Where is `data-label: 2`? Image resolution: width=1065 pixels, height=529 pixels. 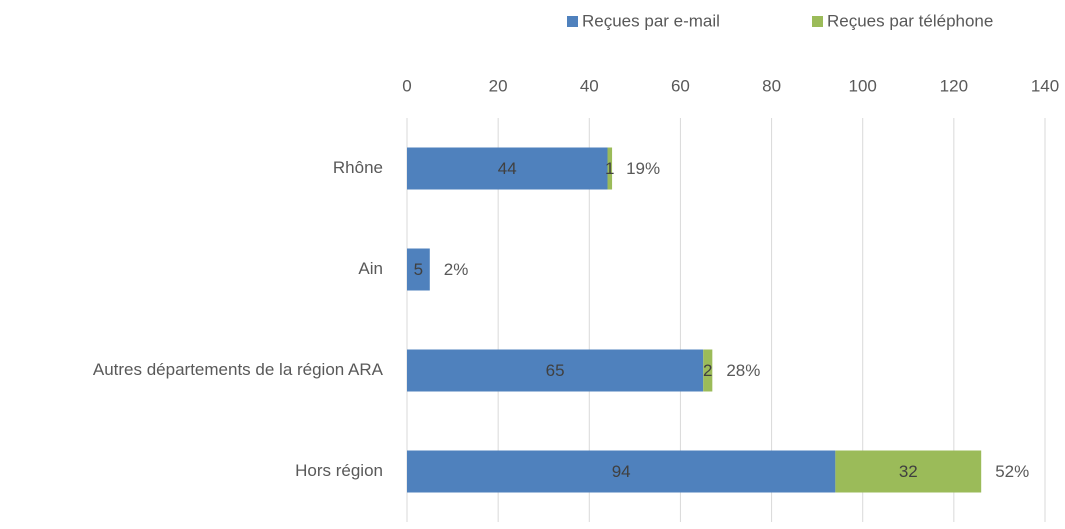
data-label: 2 is located at coordinates (707, 370).